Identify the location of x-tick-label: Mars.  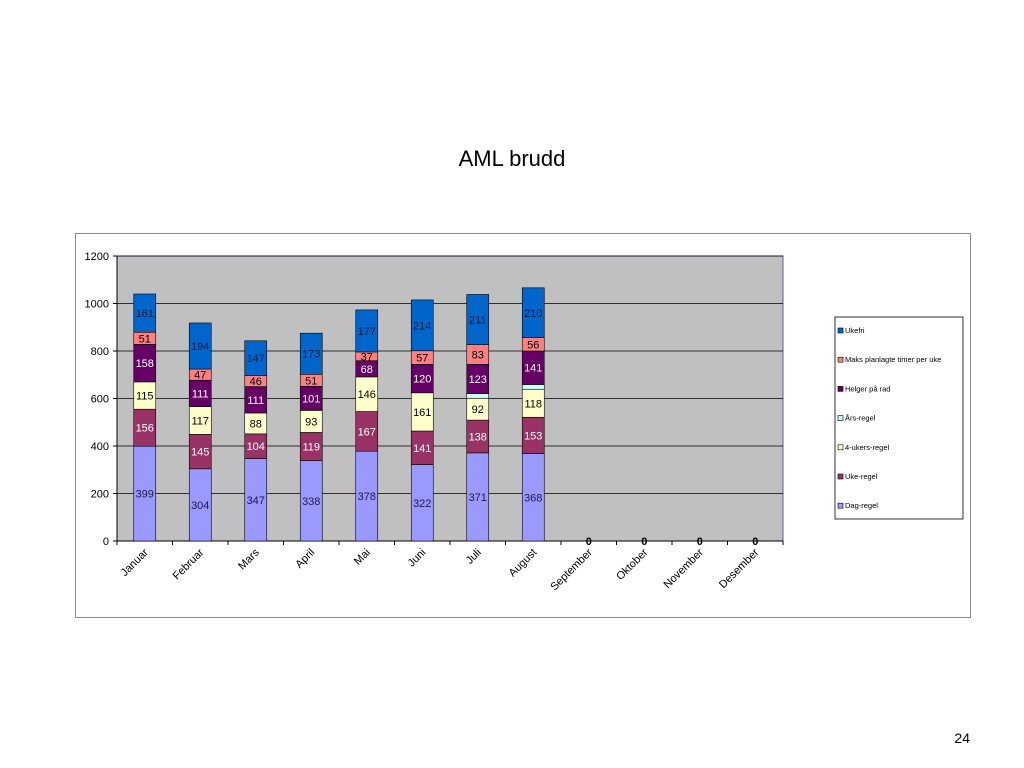
(249, 559).